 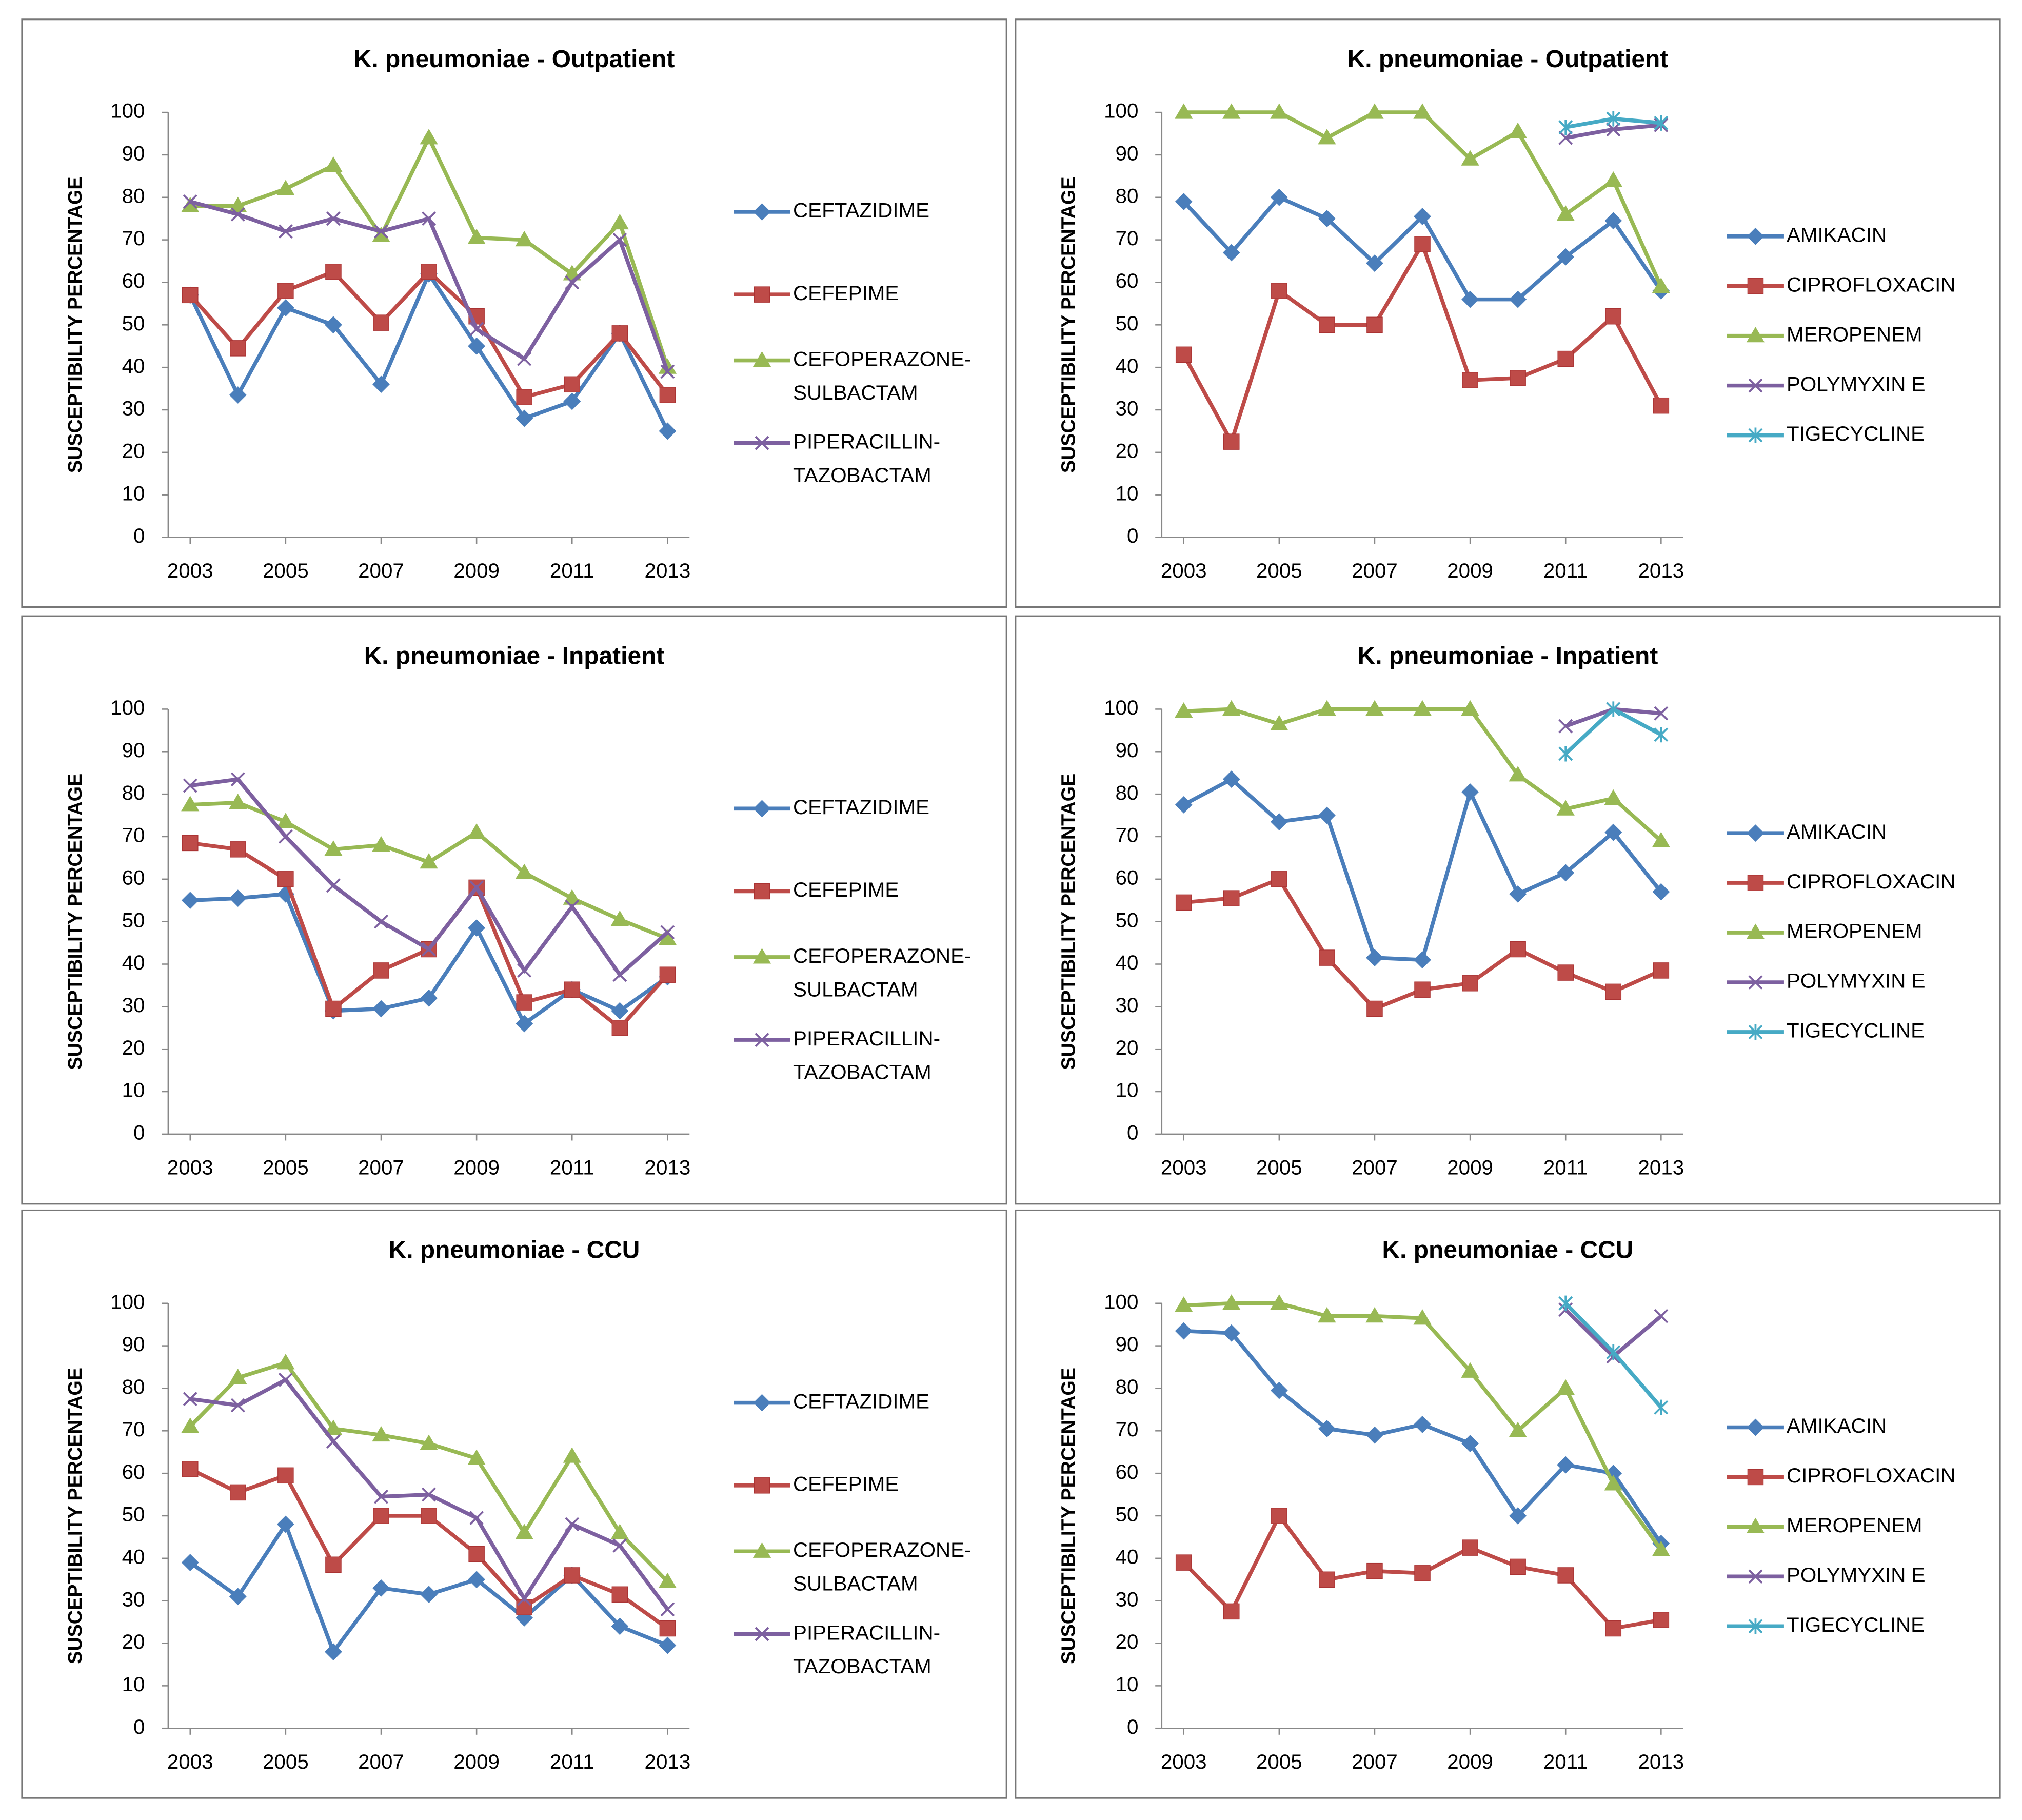 I want to click on y-axis-label: SUSCEPTIBILITY PERCENTAGE, so click(x=75, y=324).